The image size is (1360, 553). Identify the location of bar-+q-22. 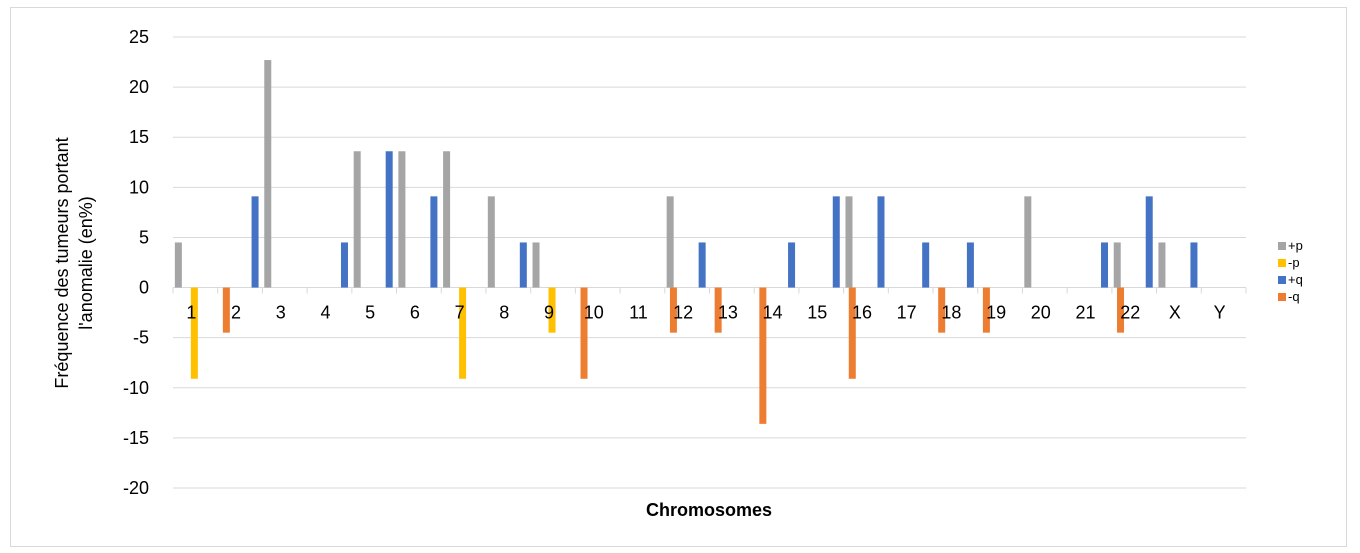
(1149, 242).